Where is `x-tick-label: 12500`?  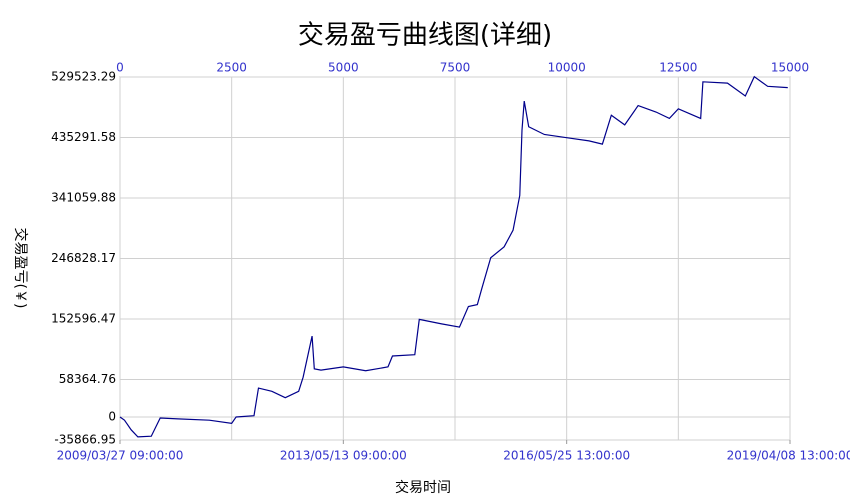
x-tick-label: 12500 is located at coordinates (678, 68).